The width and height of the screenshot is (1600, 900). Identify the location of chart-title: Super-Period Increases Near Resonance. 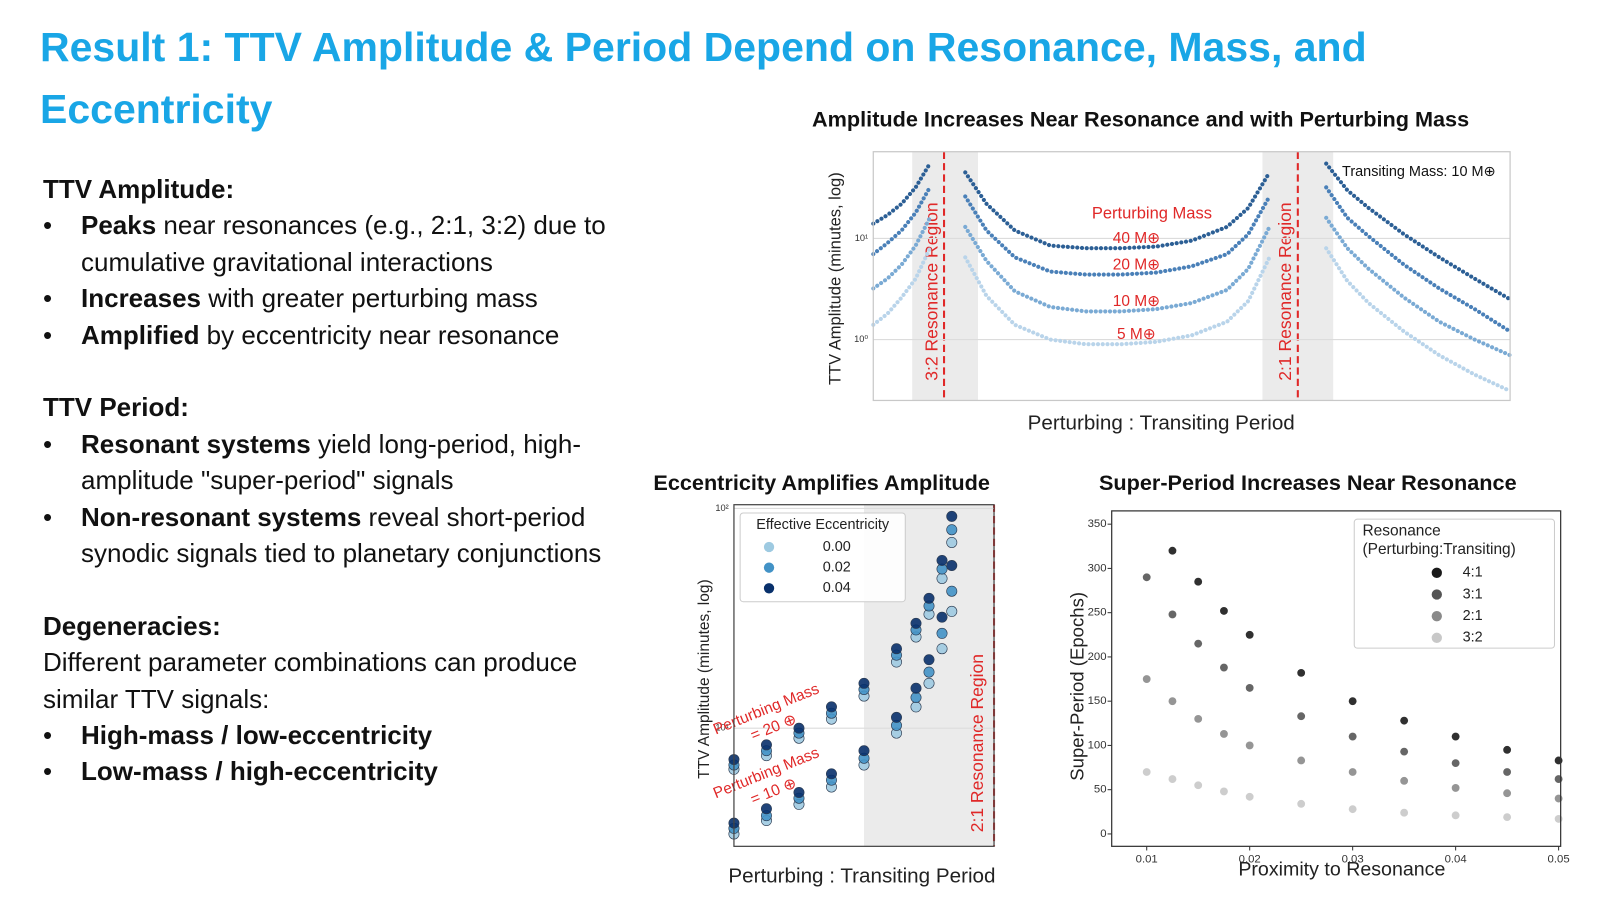
(1308, 482).